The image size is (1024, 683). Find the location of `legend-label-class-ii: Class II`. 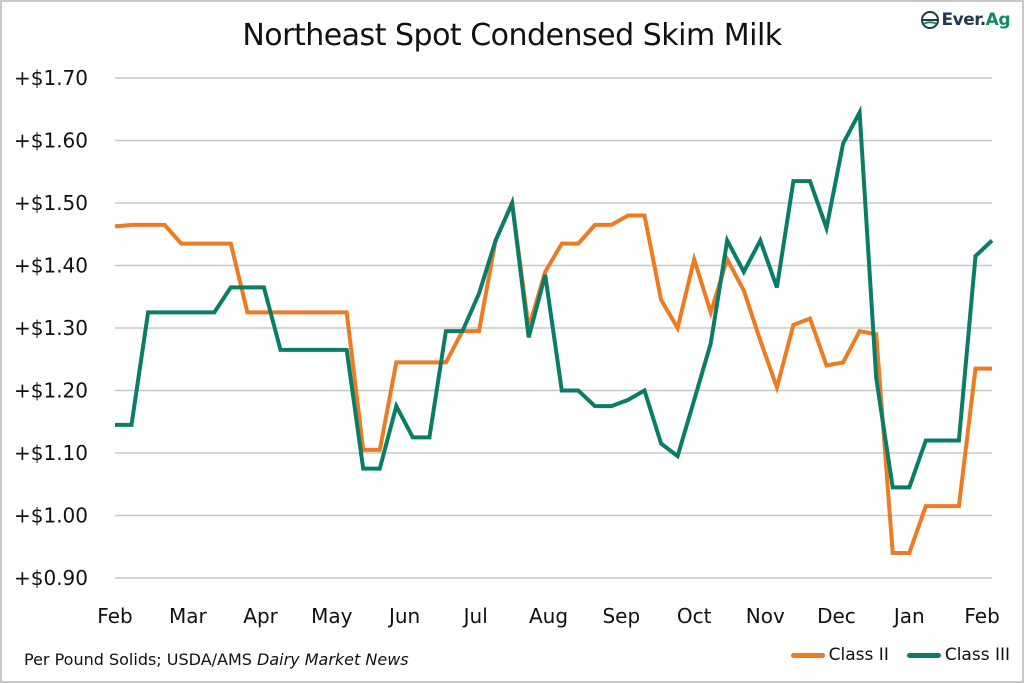

legend-label-class-ii: Class II is located at coordinates (858, 655).